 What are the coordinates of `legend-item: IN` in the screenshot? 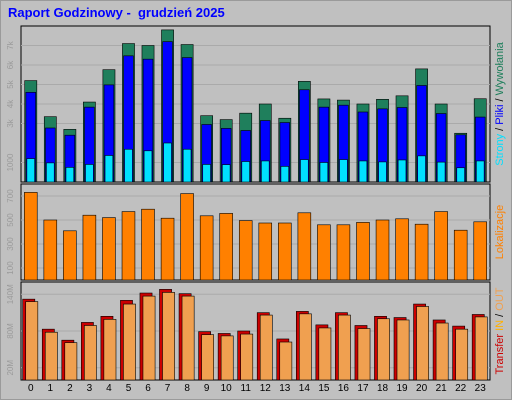 It's located at (500, 325).